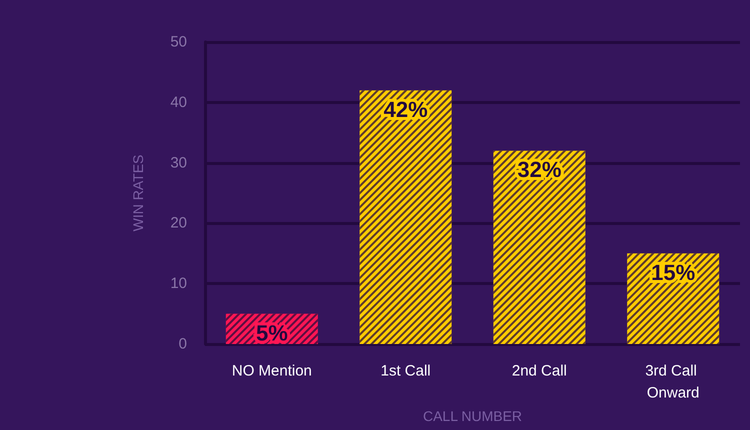  What do you see at coordinates (182, 344) in the screenshot?
I see `y-tick-label: 0` at bounding box center [182, 344].